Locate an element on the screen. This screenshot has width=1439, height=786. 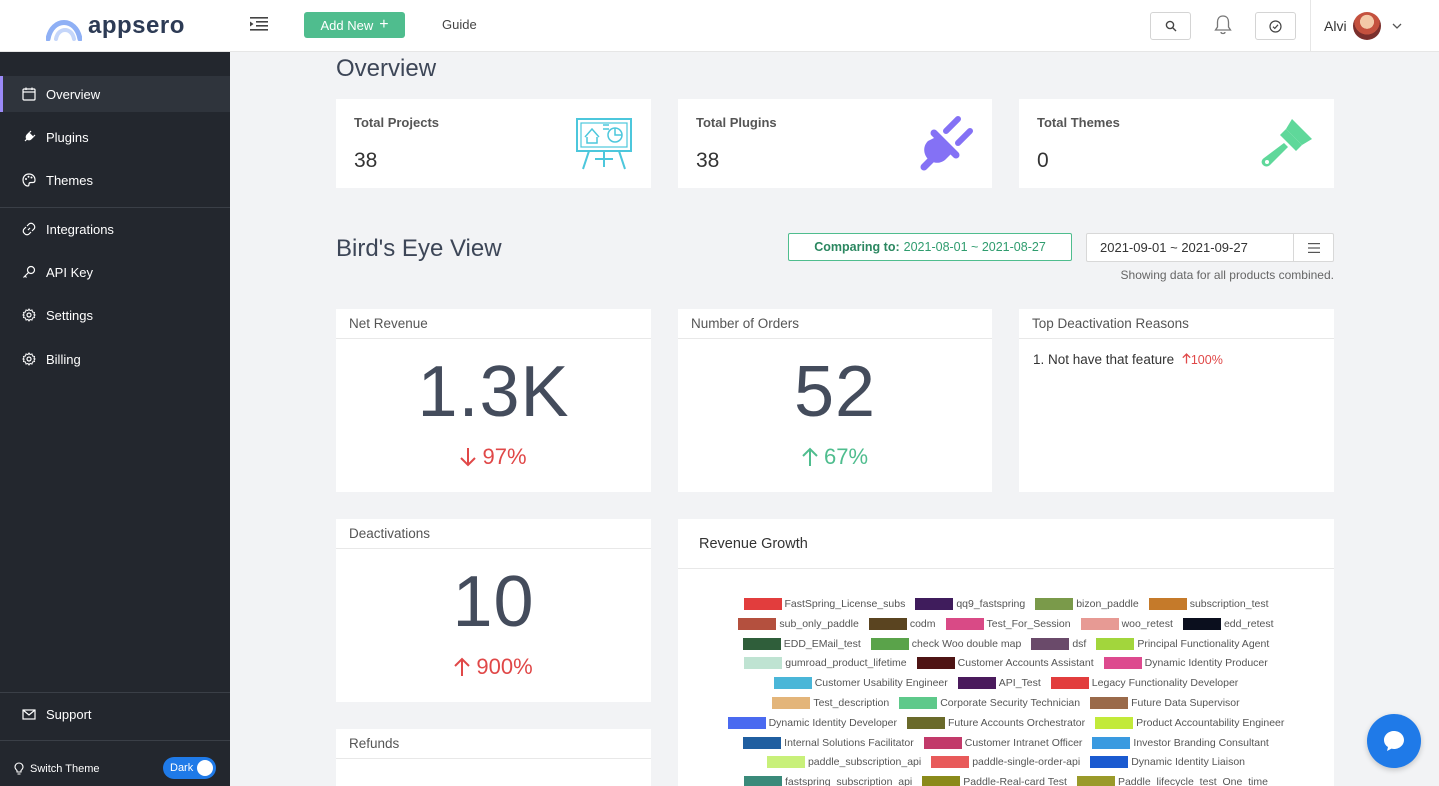
add-new-button: Add New + is located at coordinates (354, 25).